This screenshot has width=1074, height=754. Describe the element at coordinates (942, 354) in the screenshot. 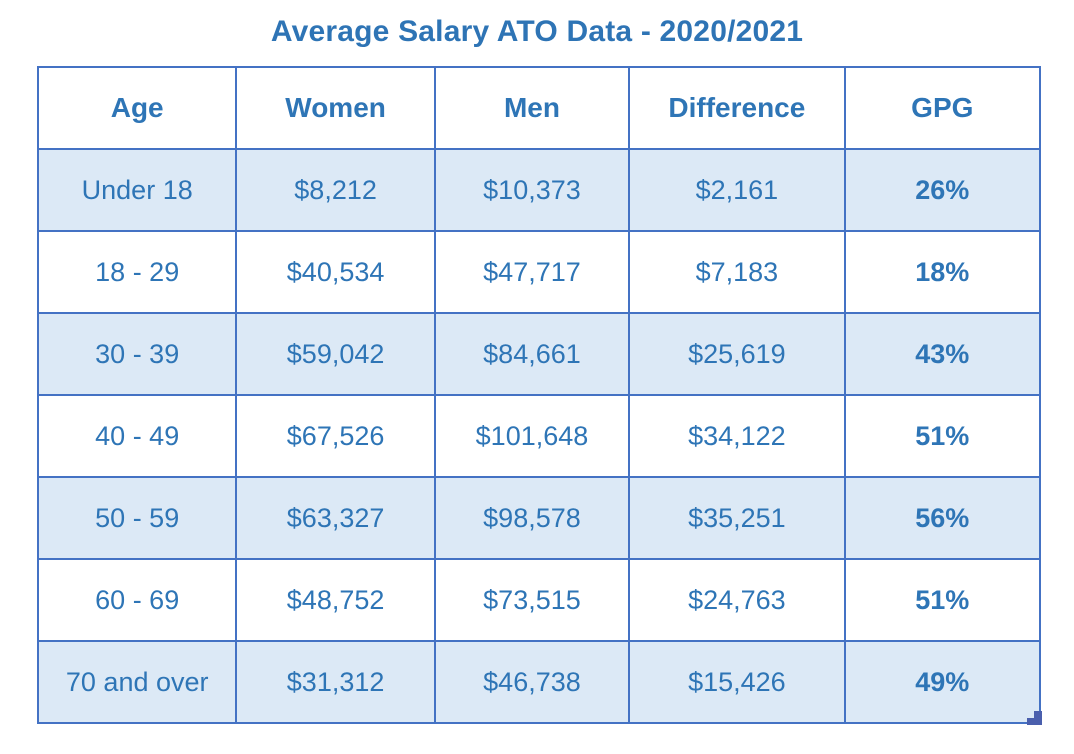

I see `cell-gpg: 43%` at that location.